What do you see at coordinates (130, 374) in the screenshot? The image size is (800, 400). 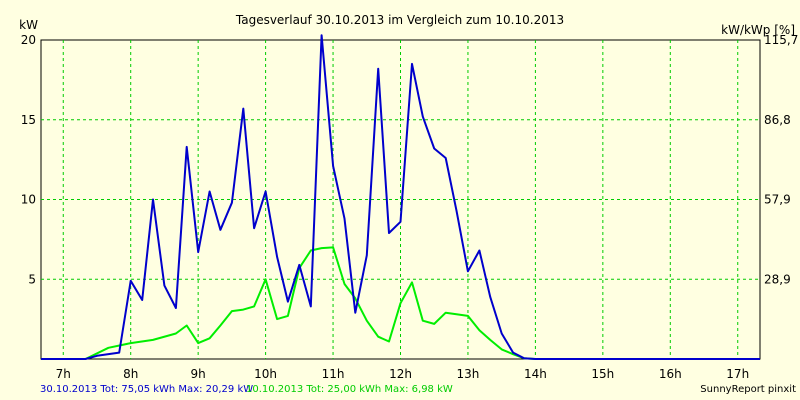 I see `x-tick-label-1: 8h` at bounding box center [130, 374].